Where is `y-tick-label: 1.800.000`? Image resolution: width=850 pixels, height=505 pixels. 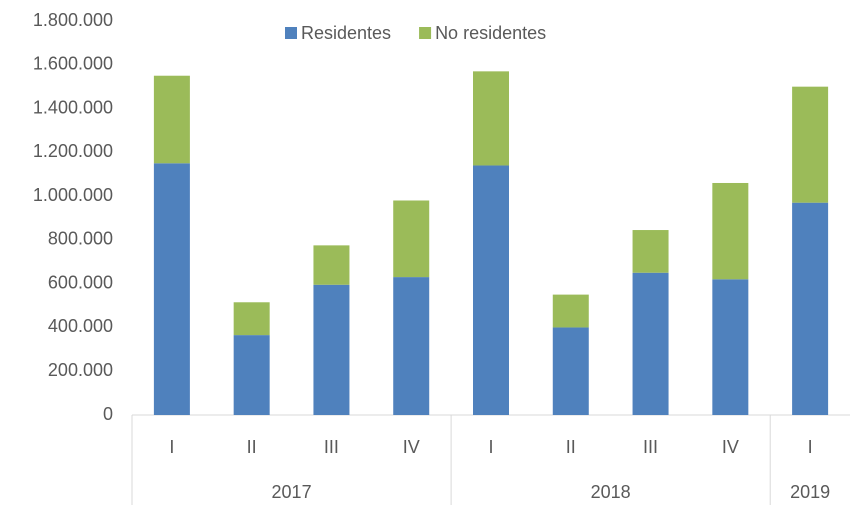
y-tick-label: 1.800.000 is located at coordinates (73, 20).